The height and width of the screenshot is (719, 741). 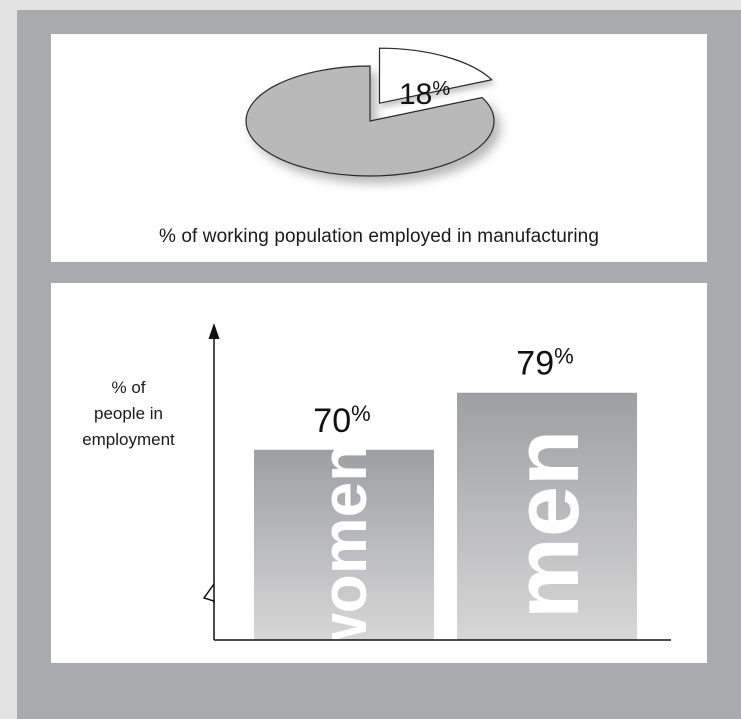 I want to click on pie-label-unit: %, so click(x=441, y=89).